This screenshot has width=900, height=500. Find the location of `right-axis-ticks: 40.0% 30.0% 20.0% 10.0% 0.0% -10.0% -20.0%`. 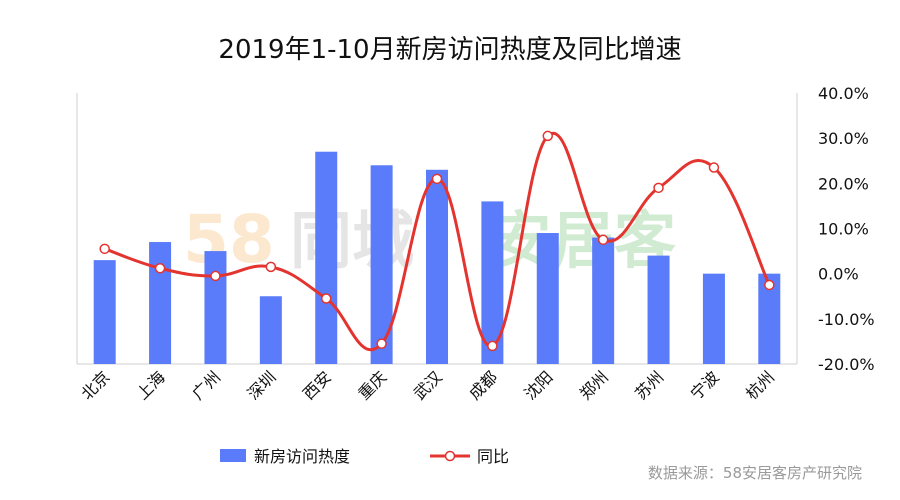

right-axis-ticks: 40.0% 30.0% 20.0% 10.0% 0.0% -10.0% -20.0% is located at coordinates (846, 229).